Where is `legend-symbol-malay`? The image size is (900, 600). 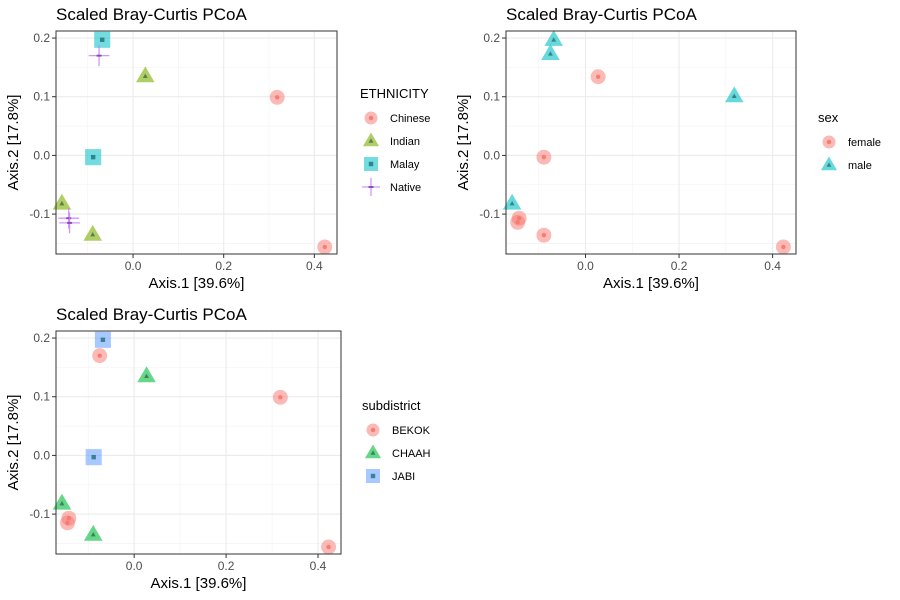
legend-symbol-malay is located at coordinates (371, 164).